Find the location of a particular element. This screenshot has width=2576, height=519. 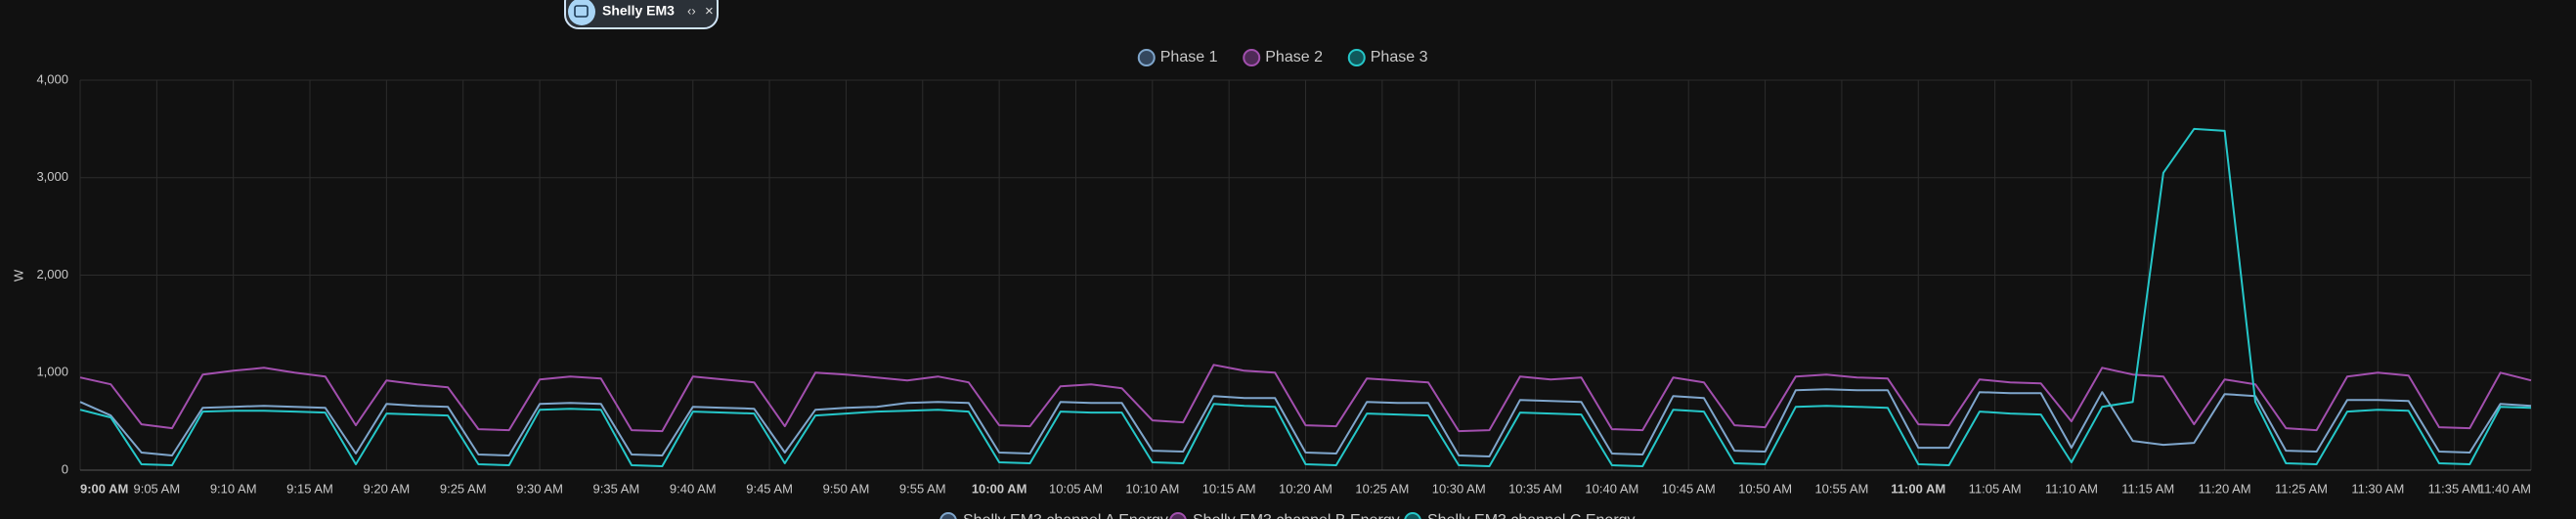

y-tick-label: 1,000 is located at coordinates (52, 372).